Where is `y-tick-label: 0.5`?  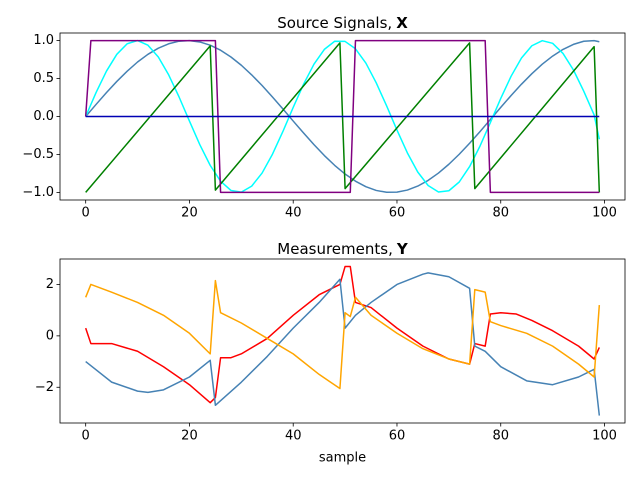
y-tick-label: 0.5 is located at coordinates (43, 78).